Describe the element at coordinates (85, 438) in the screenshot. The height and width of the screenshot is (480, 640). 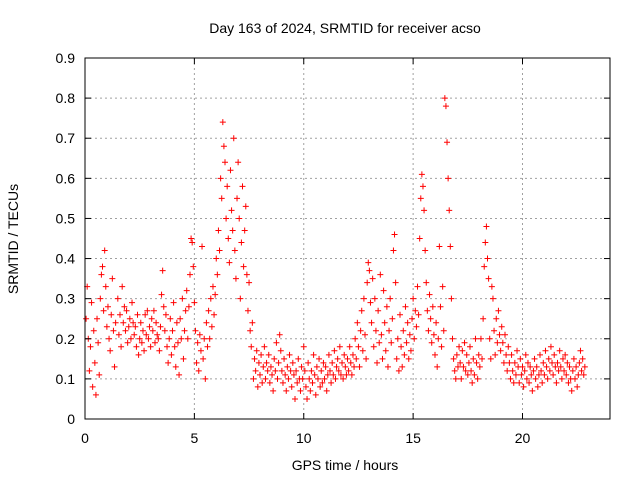
I see `x-tick-label: 0` at that location.